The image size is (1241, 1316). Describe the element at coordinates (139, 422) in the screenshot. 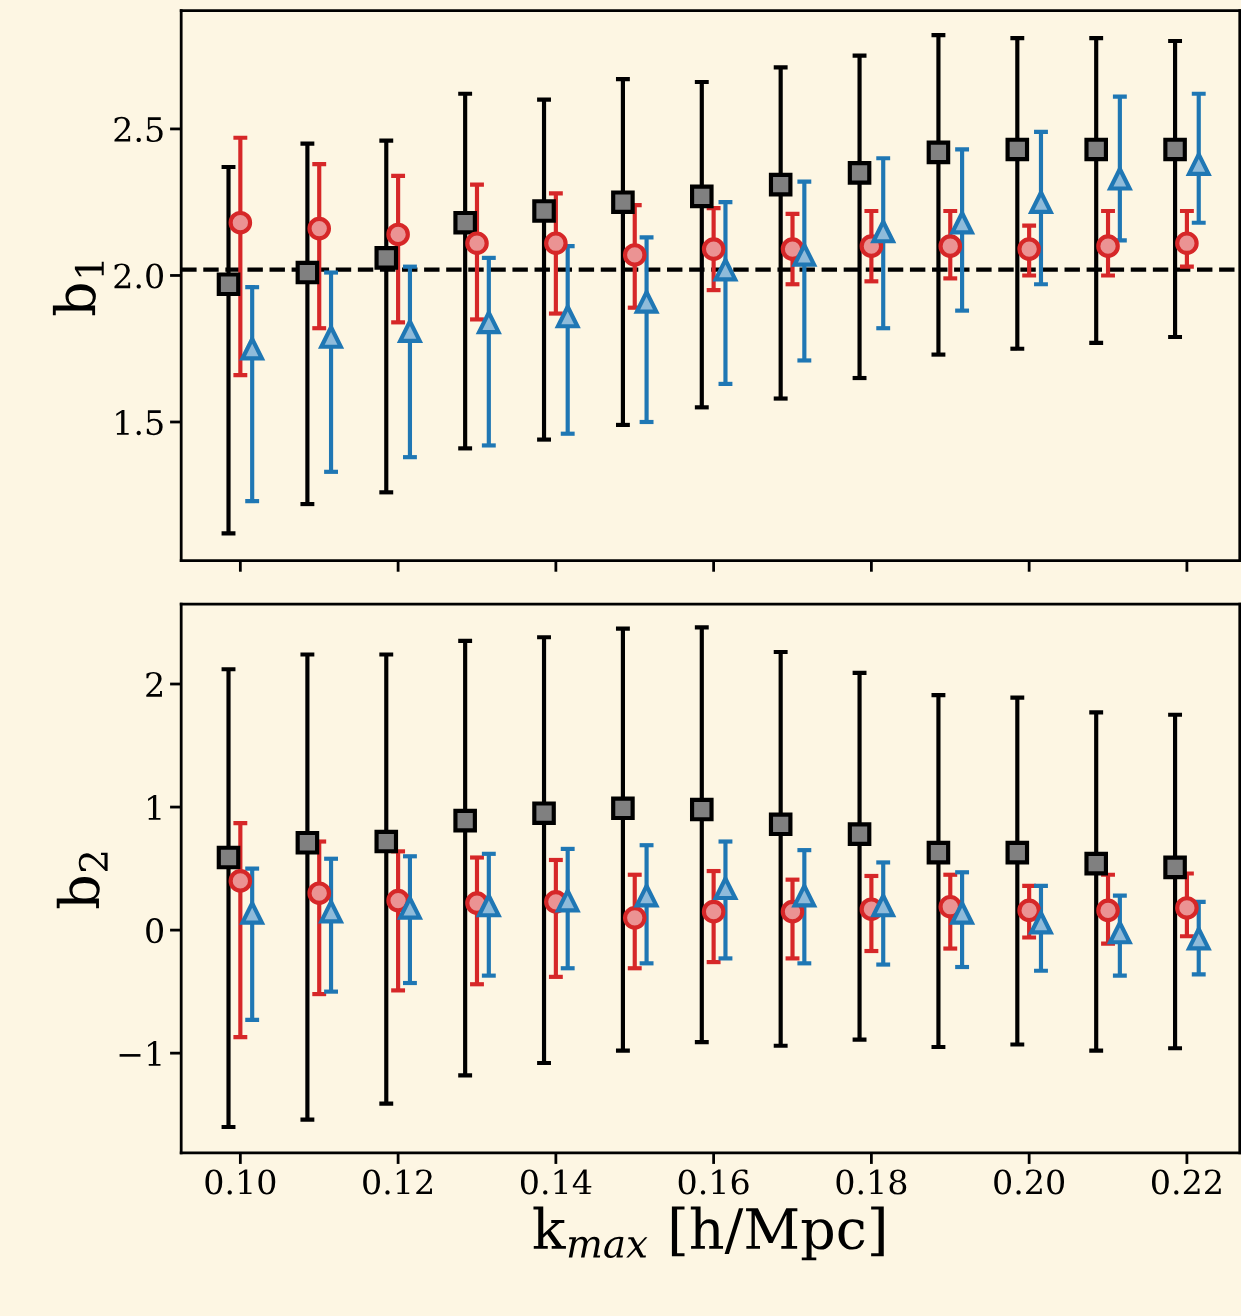

I see `y-tick-label: 1.5` at that location.